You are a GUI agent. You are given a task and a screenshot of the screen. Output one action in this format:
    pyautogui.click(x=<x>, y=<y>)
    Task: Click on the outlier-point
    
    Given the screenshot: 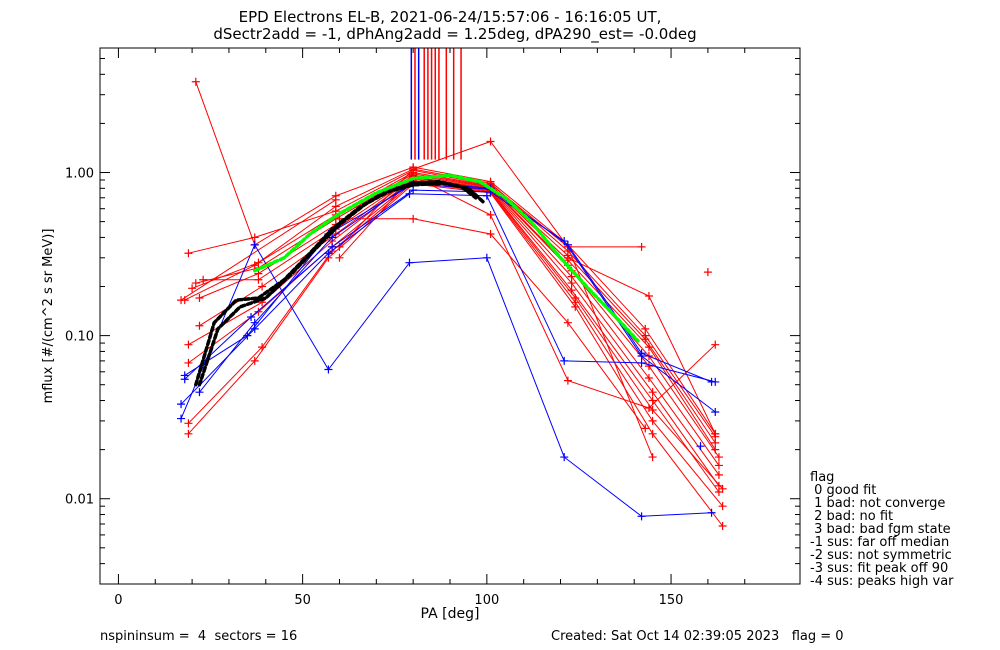 What is the action you would take?
    pyautogui.click(x=707, y=272)
    